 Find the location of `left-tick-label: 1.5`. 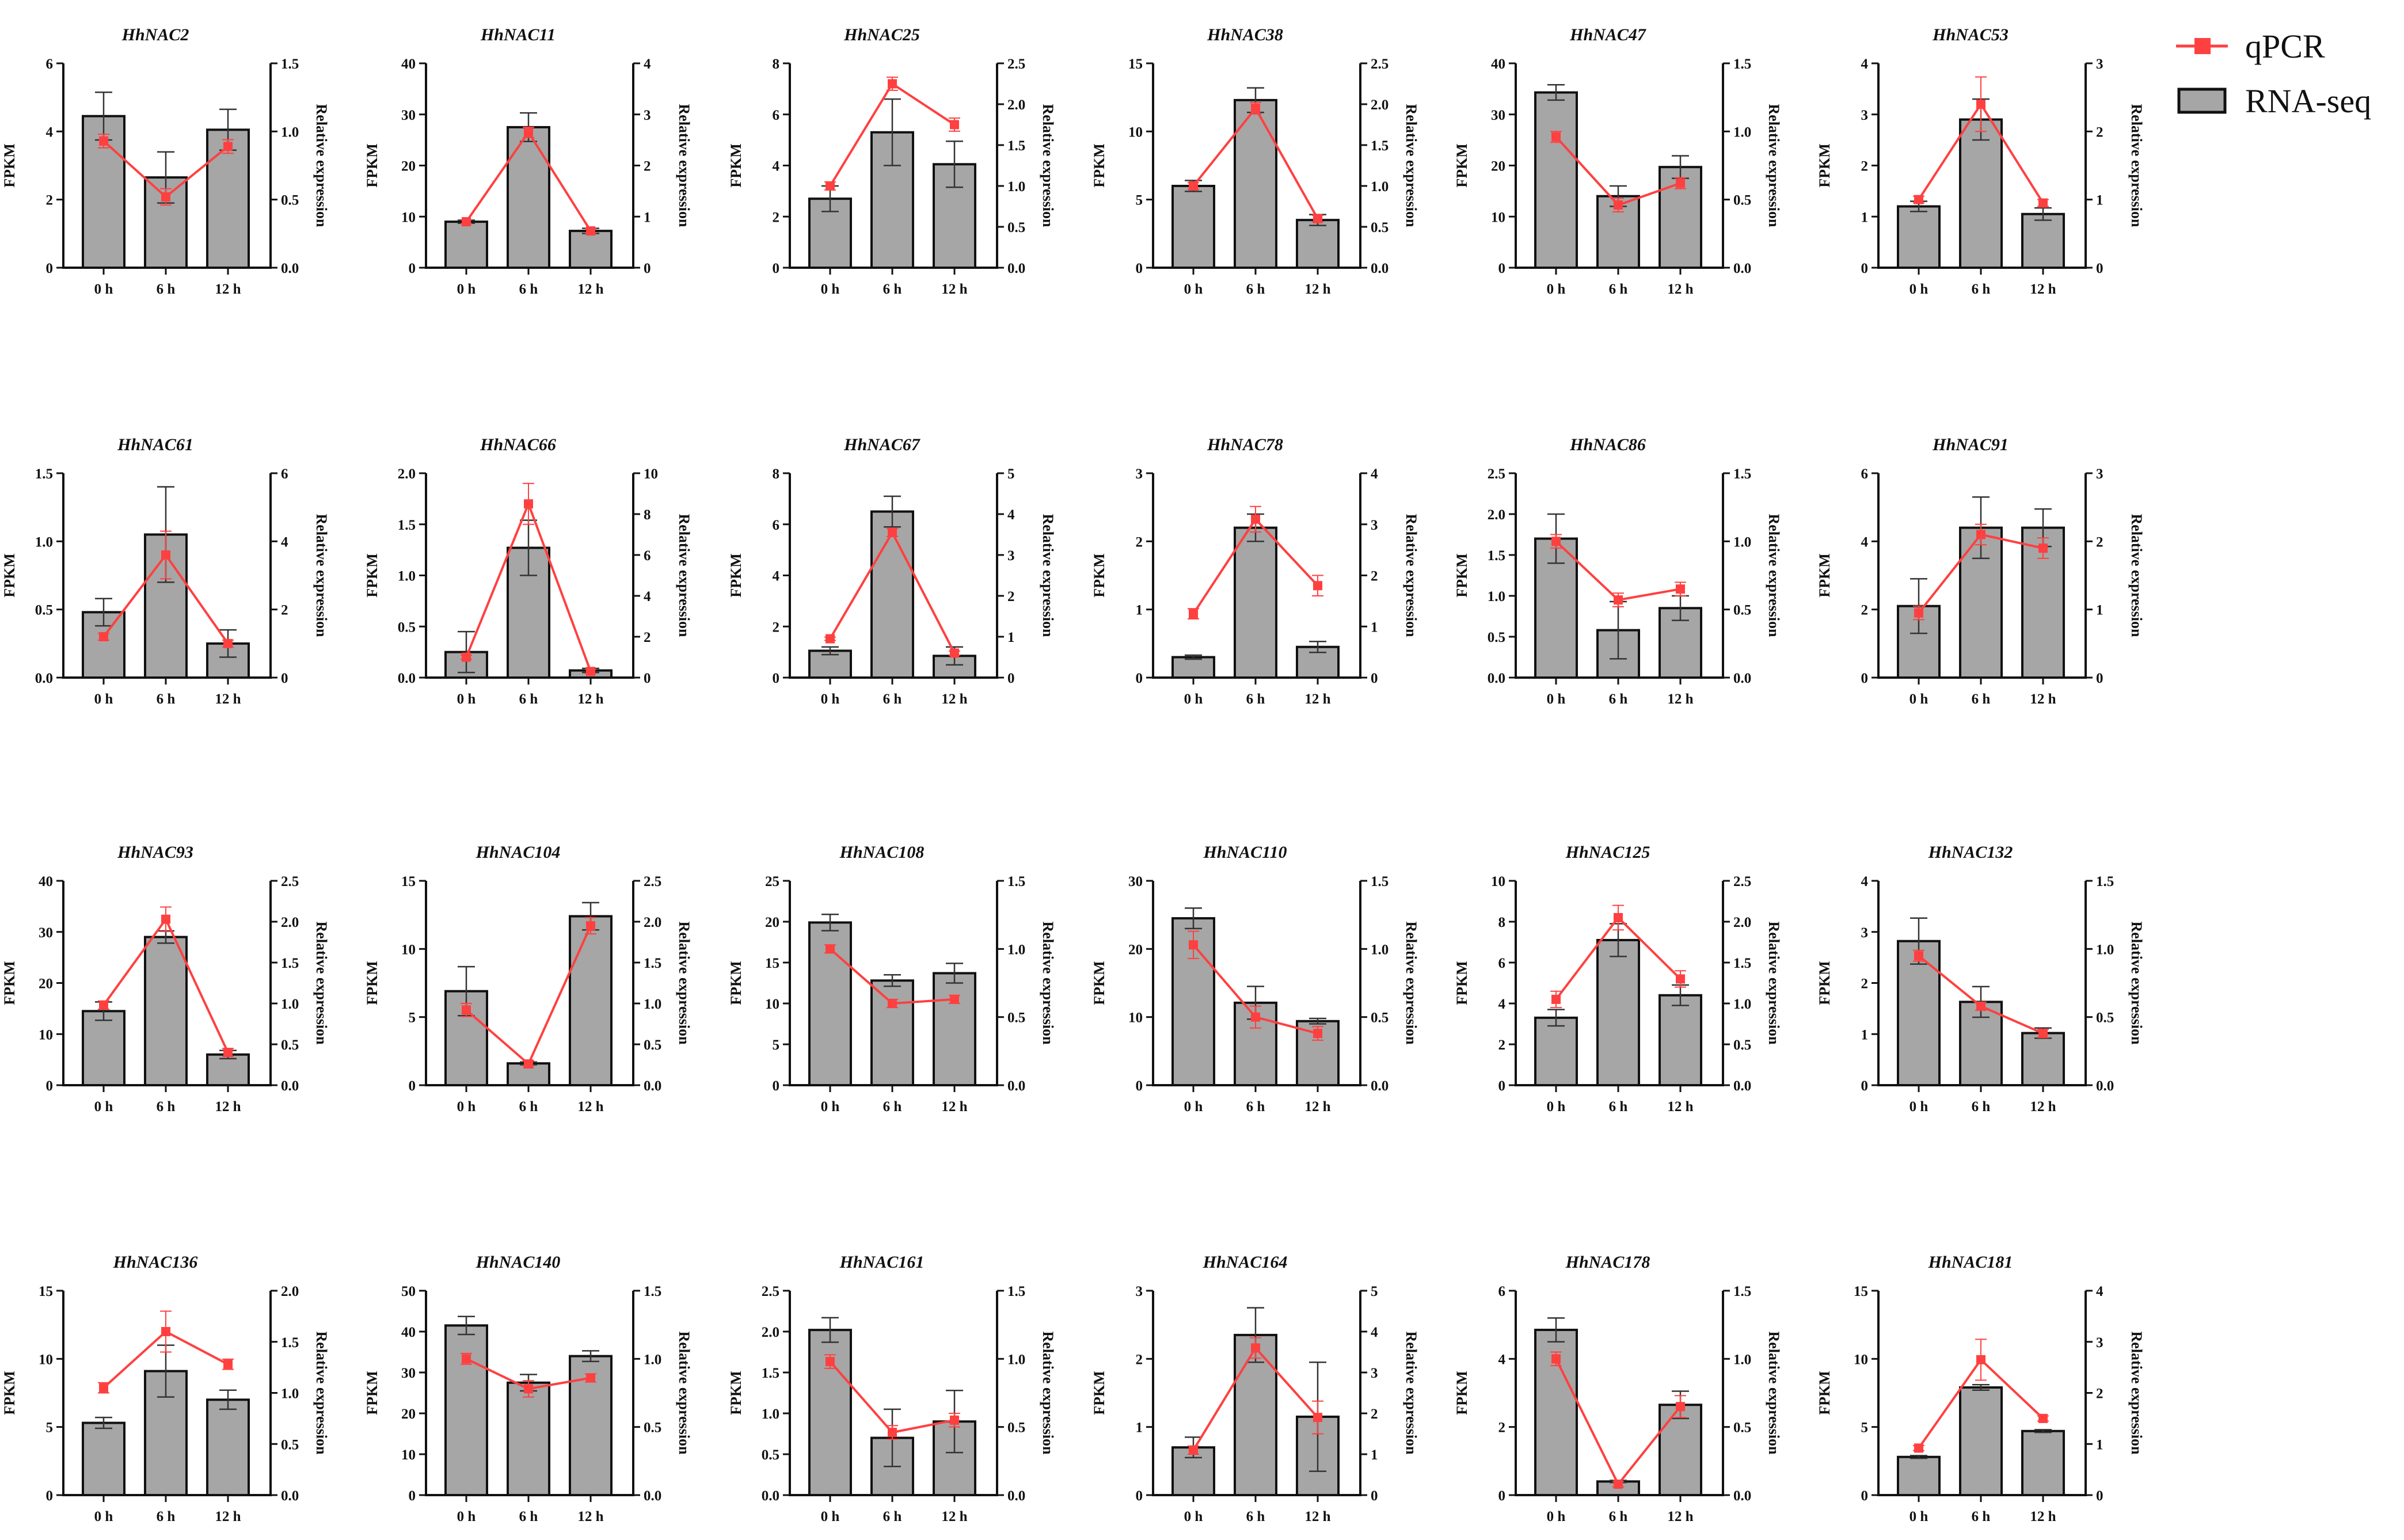

left-tick-label: 1.5 is located at coordinates (770, 1374).